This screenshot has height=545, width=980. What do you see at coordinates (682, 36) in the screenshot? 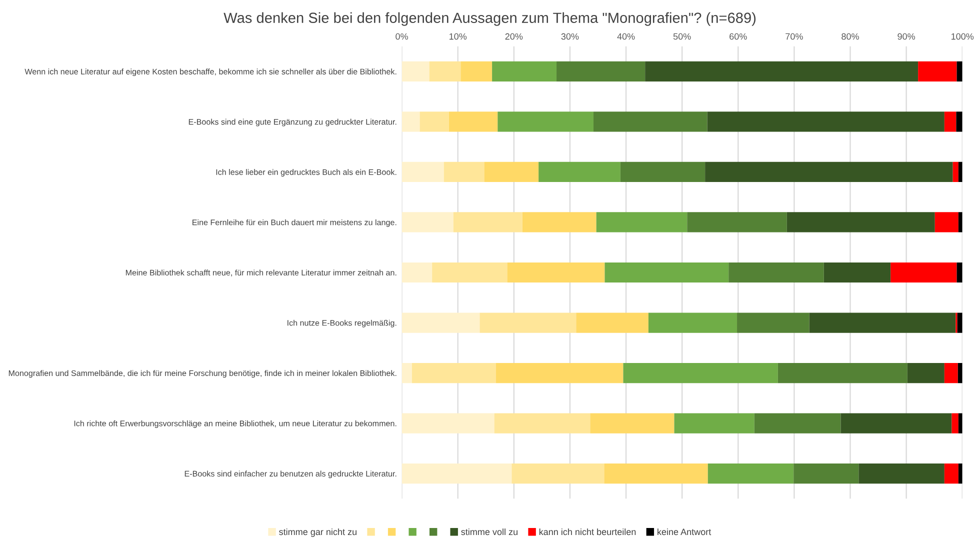
I see `x-tick-label: 50%` at bounding box center [682, 36].